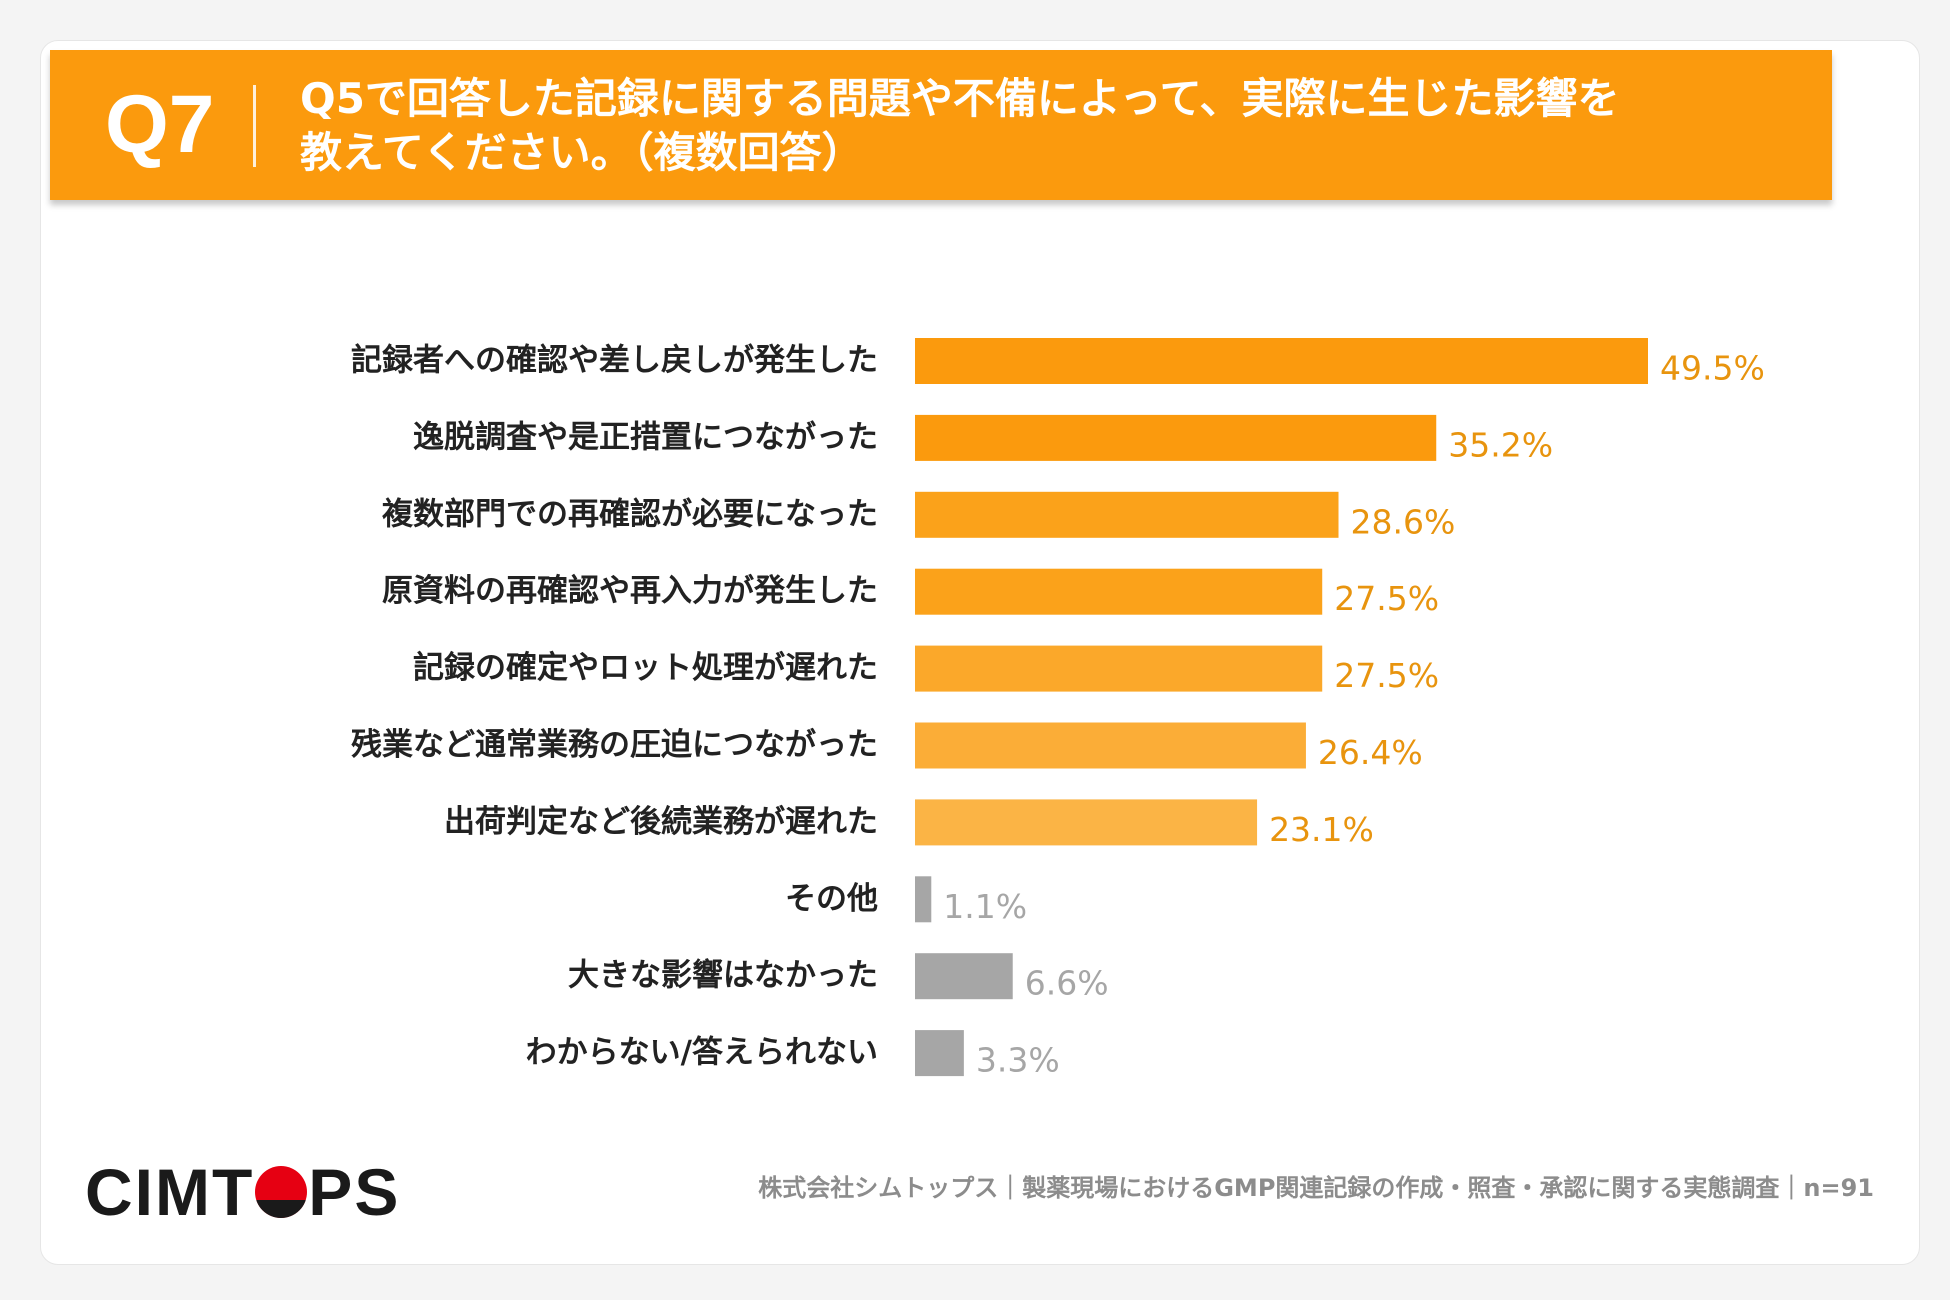  What do you see at coordinates (1712, 368) in the screenshot?
I see `value-label: 49.5%` at bounding box center [1712, 368].